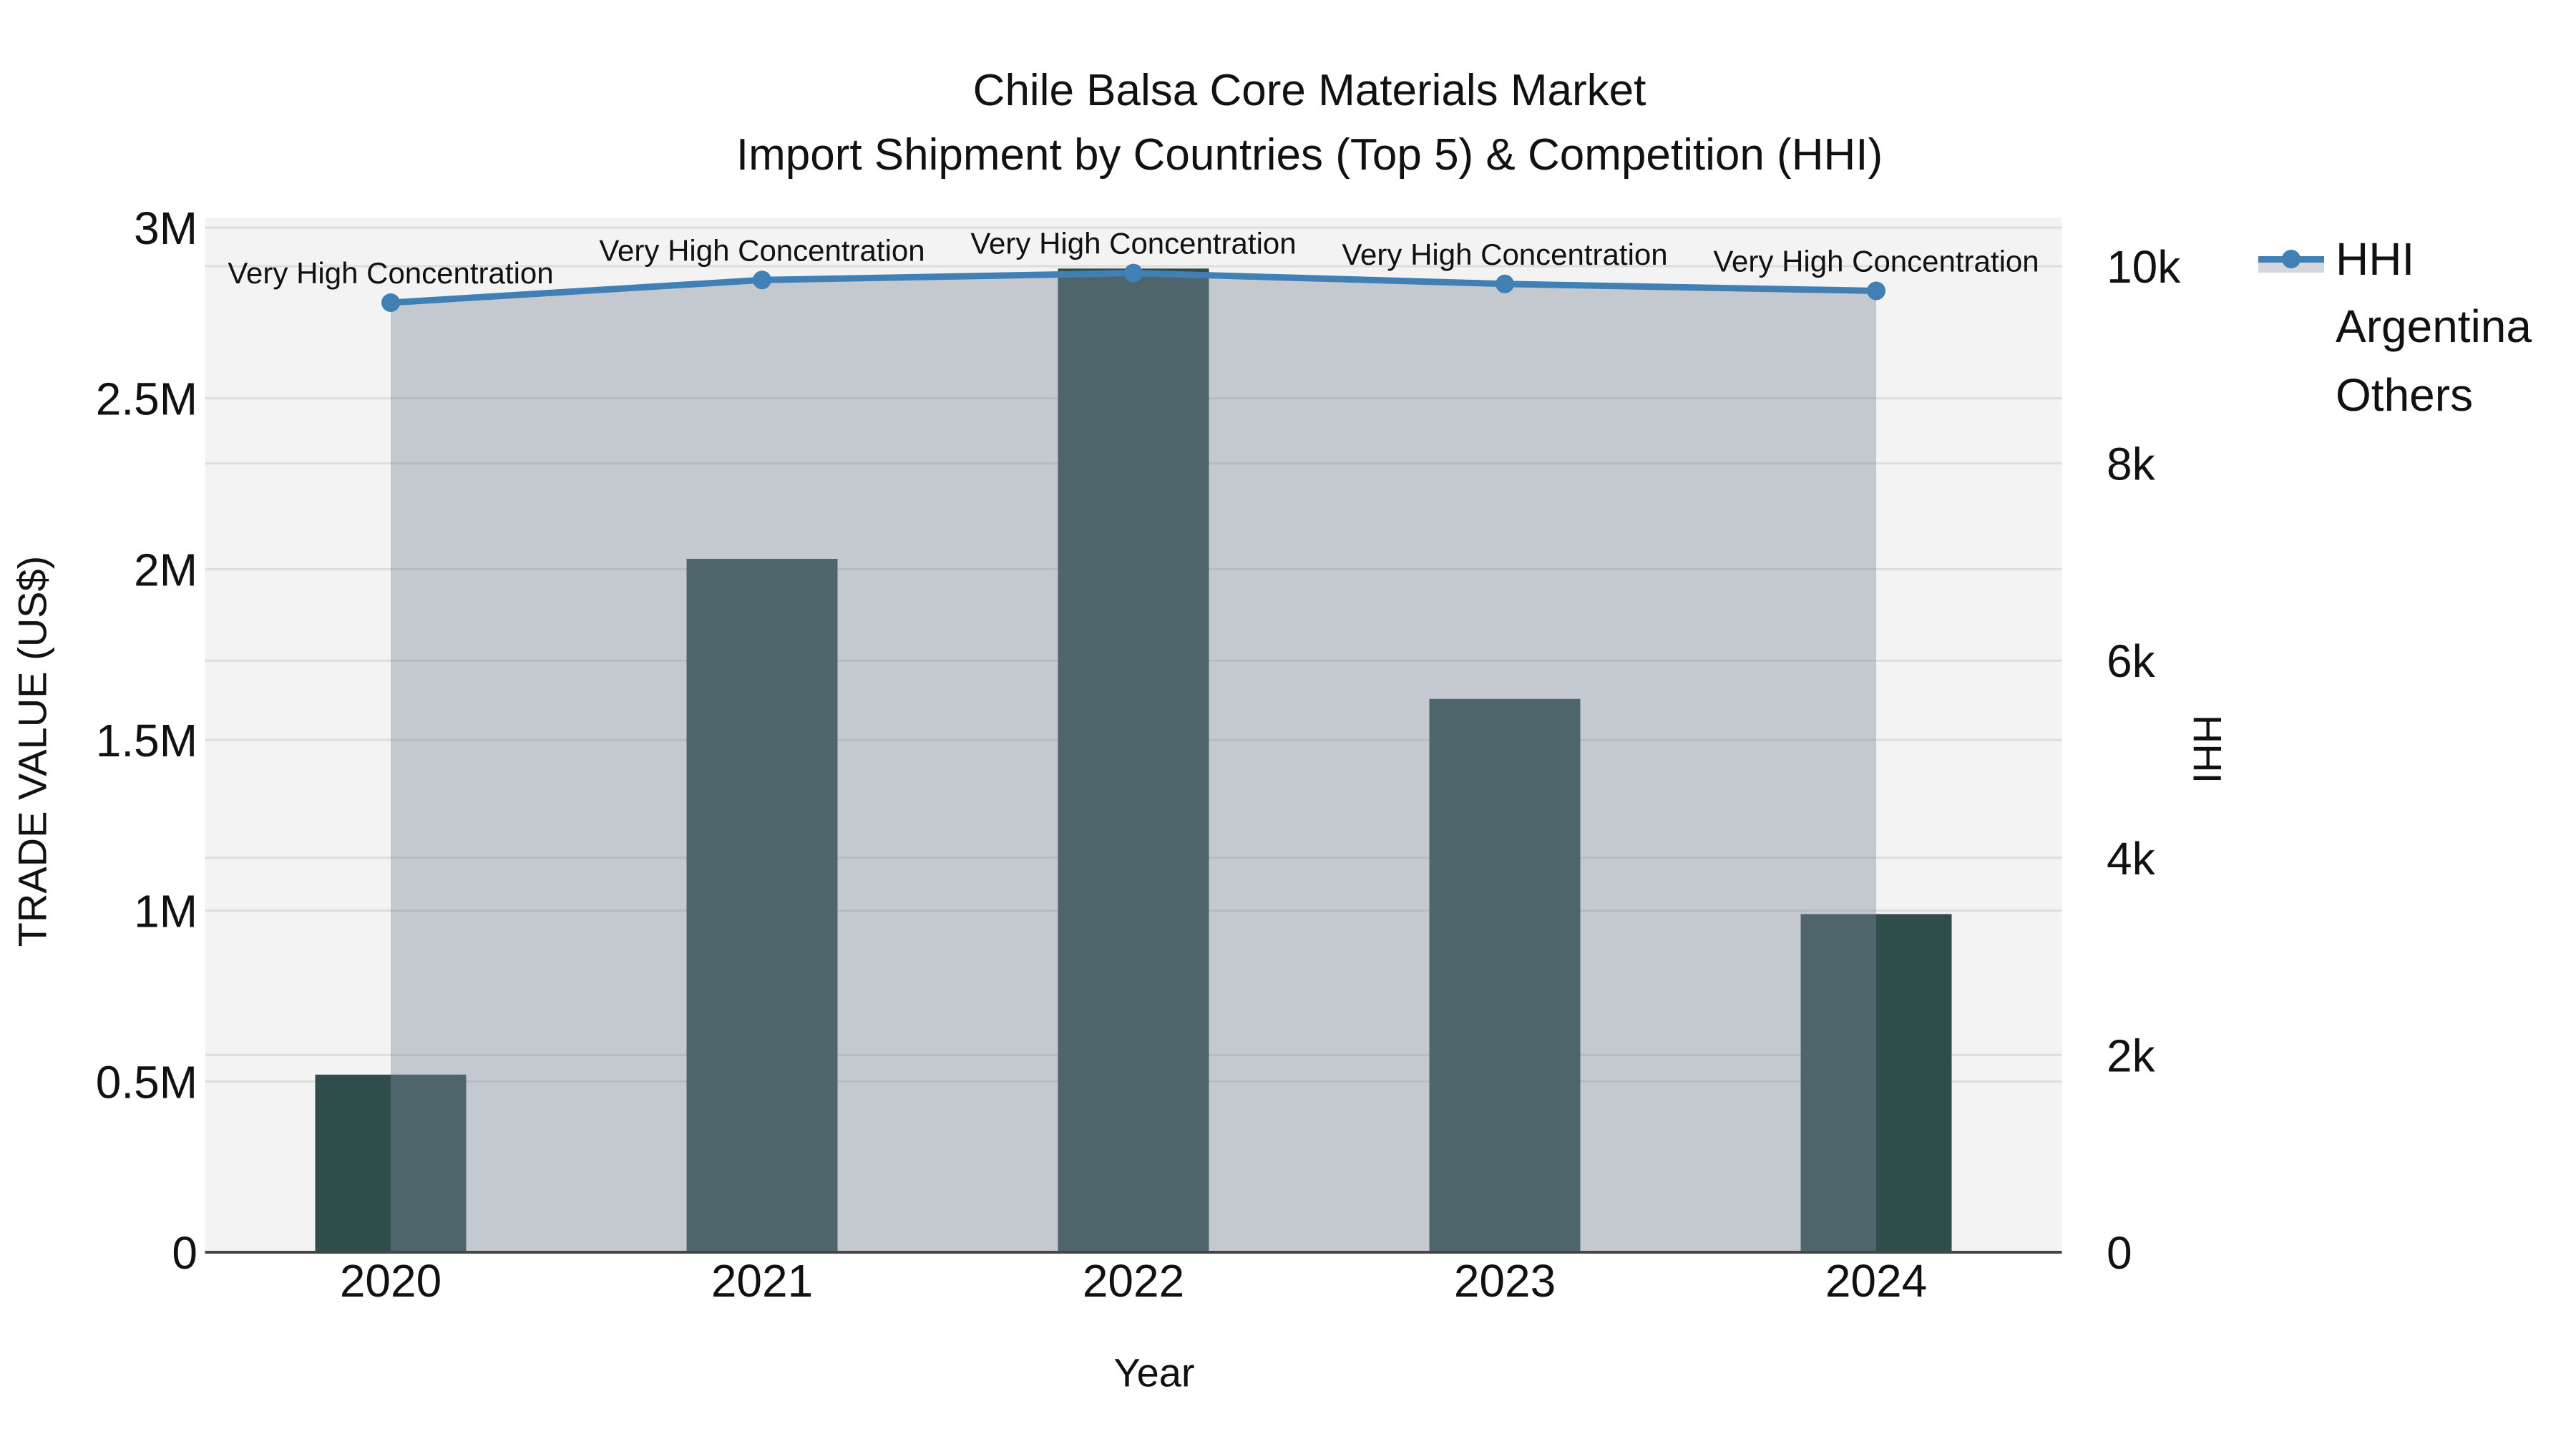 The width and height of the screenshot is (2576, 1449). Describe the element at coordinates (1504, 254) in the screenshot. I see `annotation-2023: Very High Concentration` at that location.